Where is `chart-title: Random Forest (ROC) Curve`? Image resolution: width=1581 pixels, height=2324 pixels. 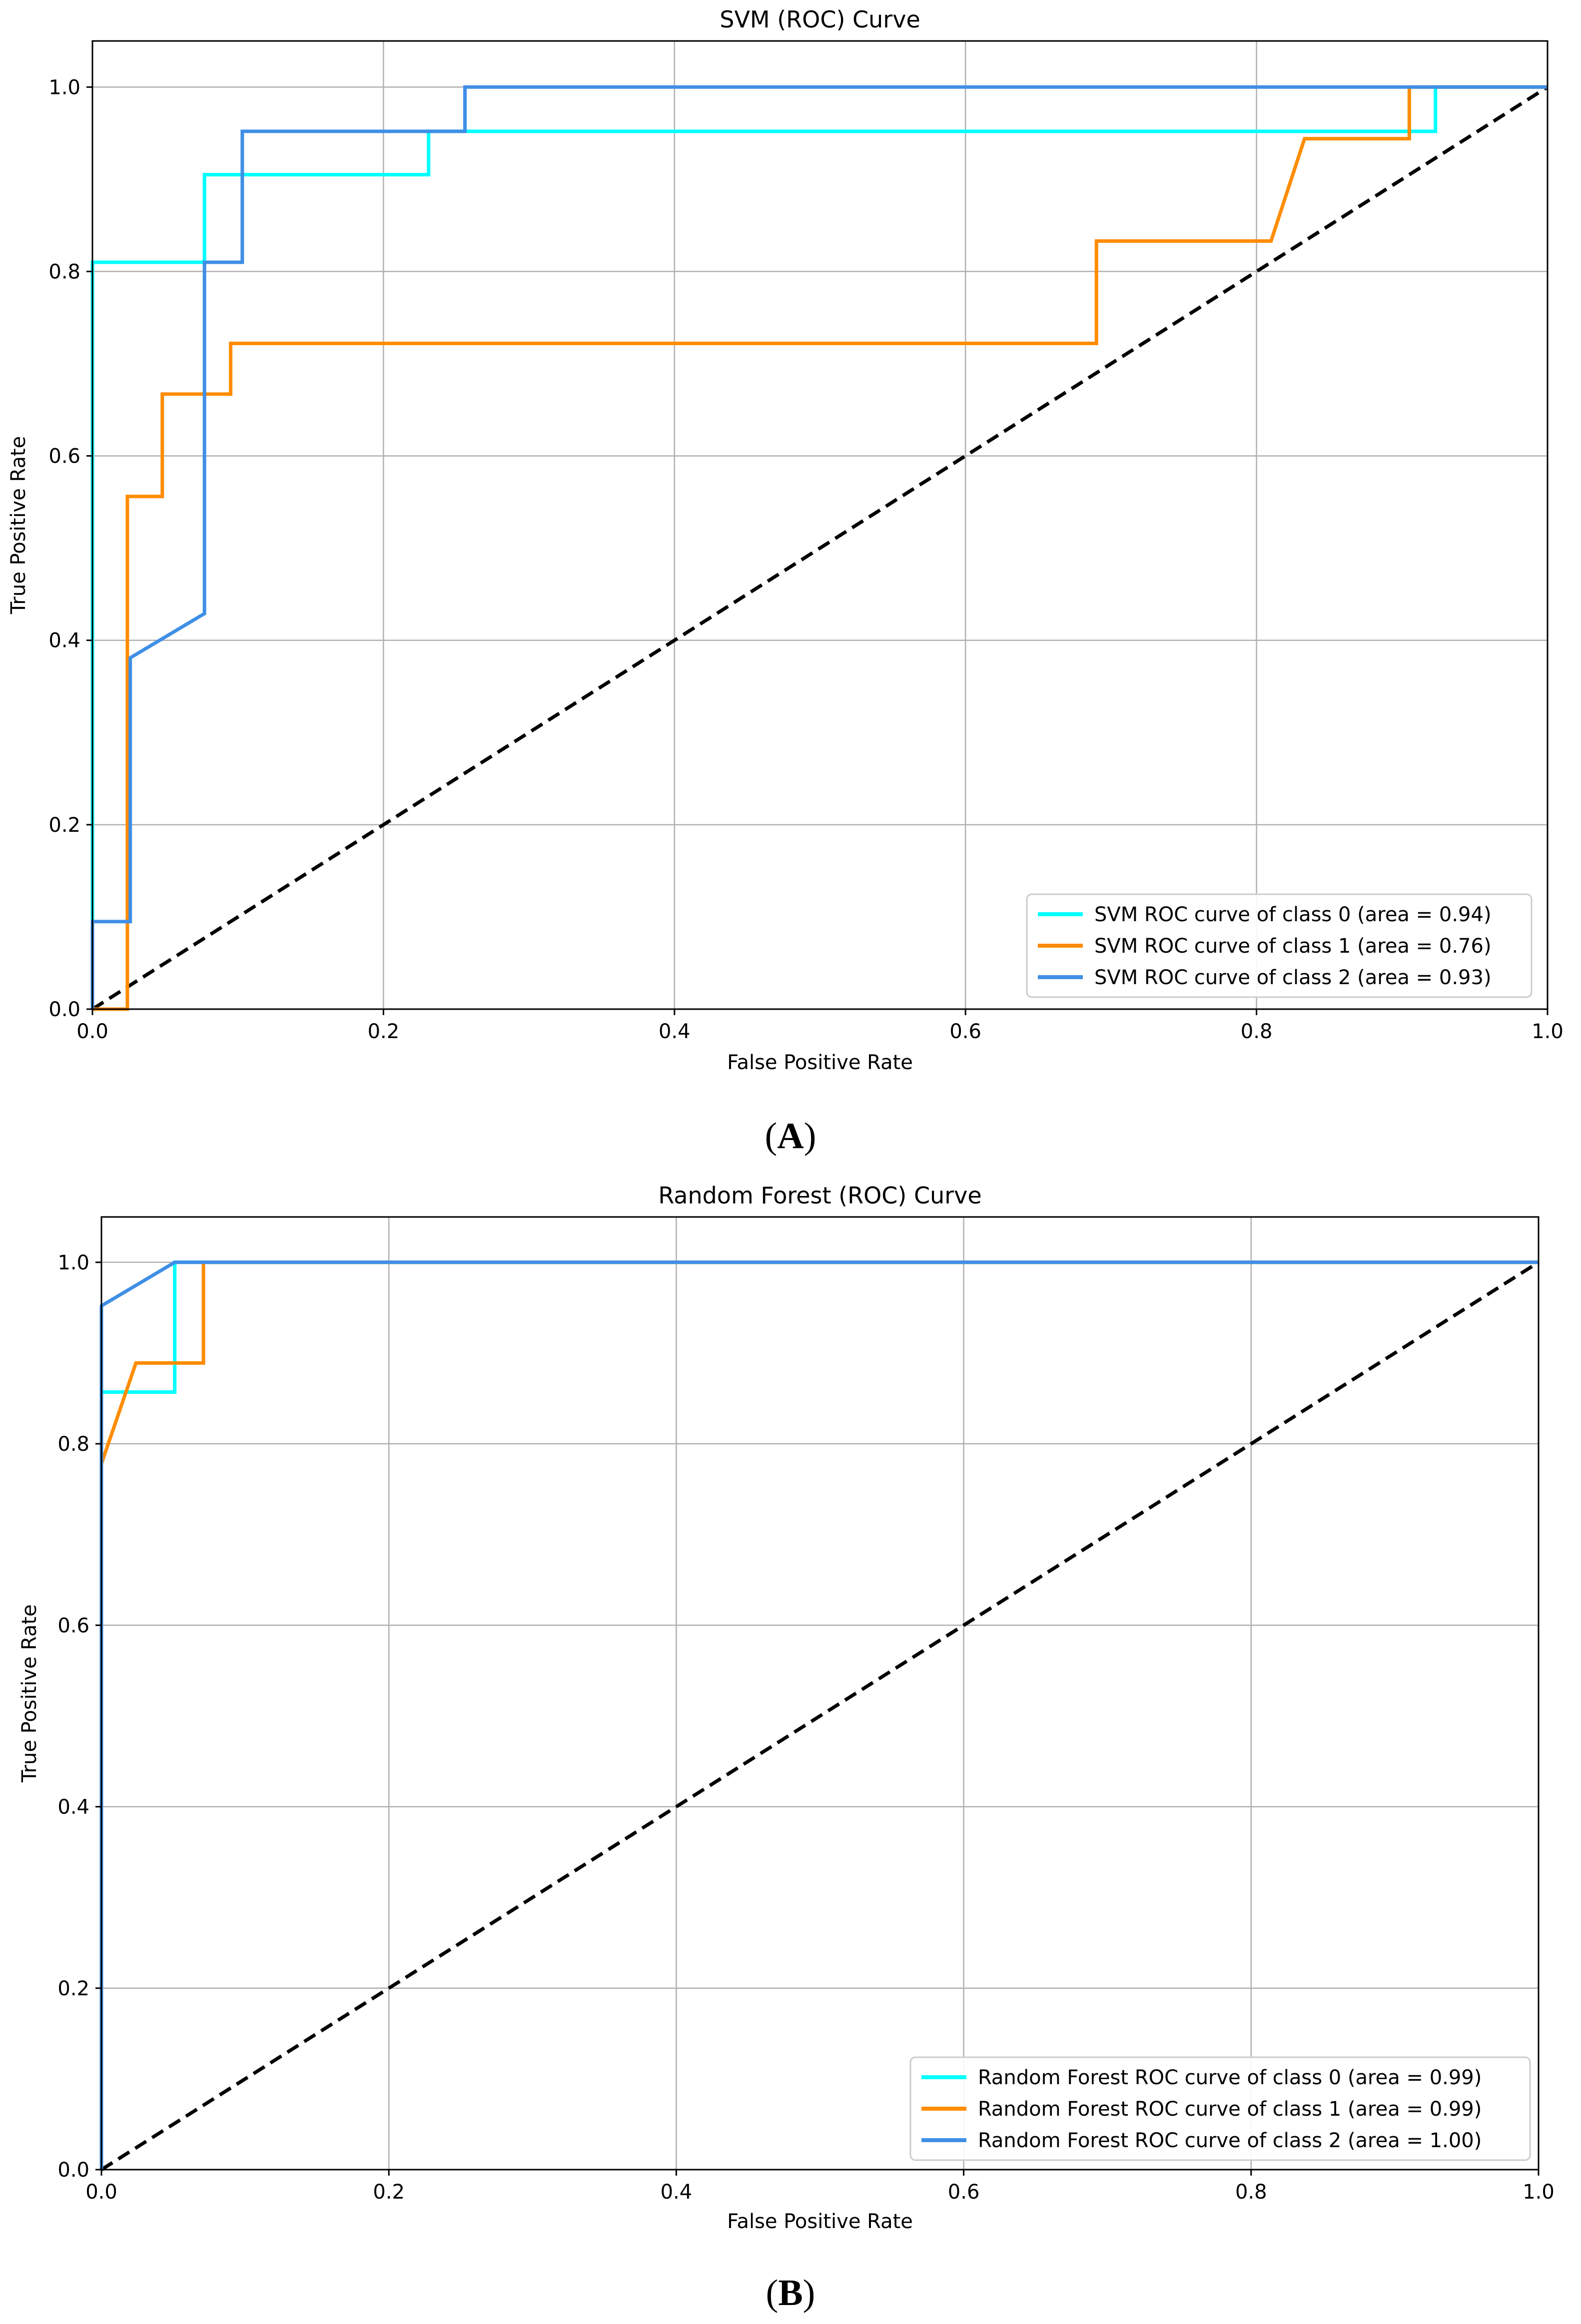 chart-title: Random Forest (ROC) Curve is located at coordinates (820, 1195).